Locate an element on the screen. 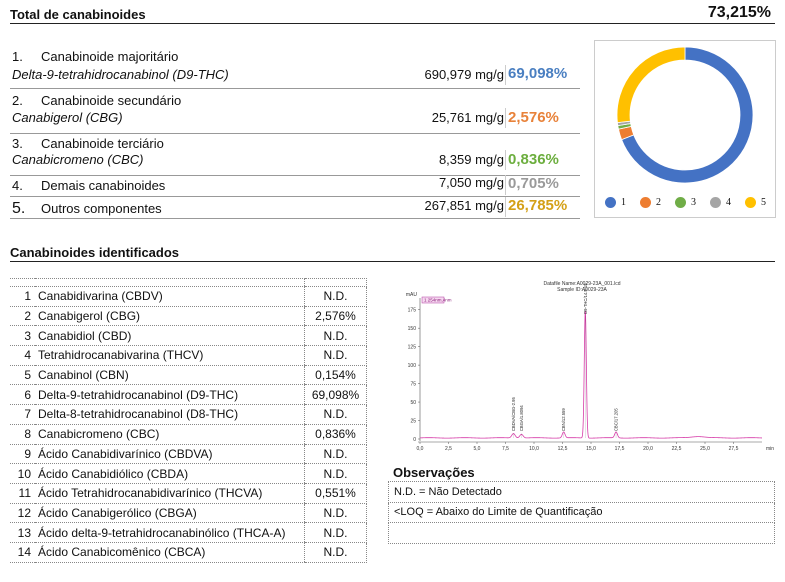 This screenshot has height=582, width=785. y-tick-label: 50 is located at coordinates (413, 403).